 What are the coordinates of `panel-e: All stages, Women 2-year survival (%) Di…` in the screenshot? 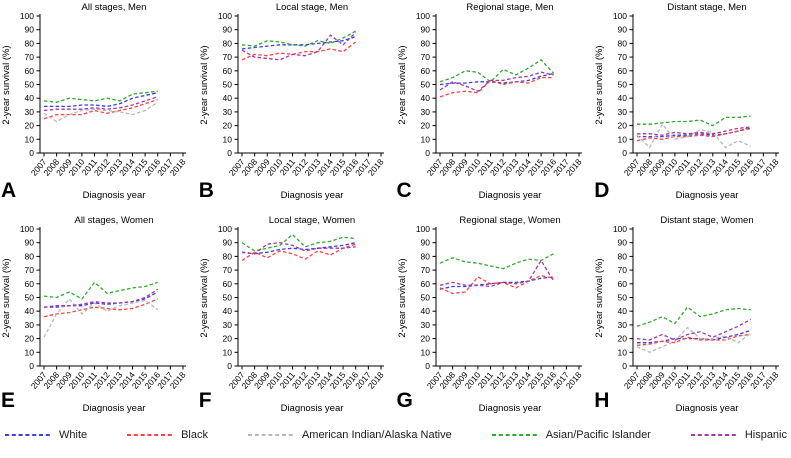 It's located at (98, 310).